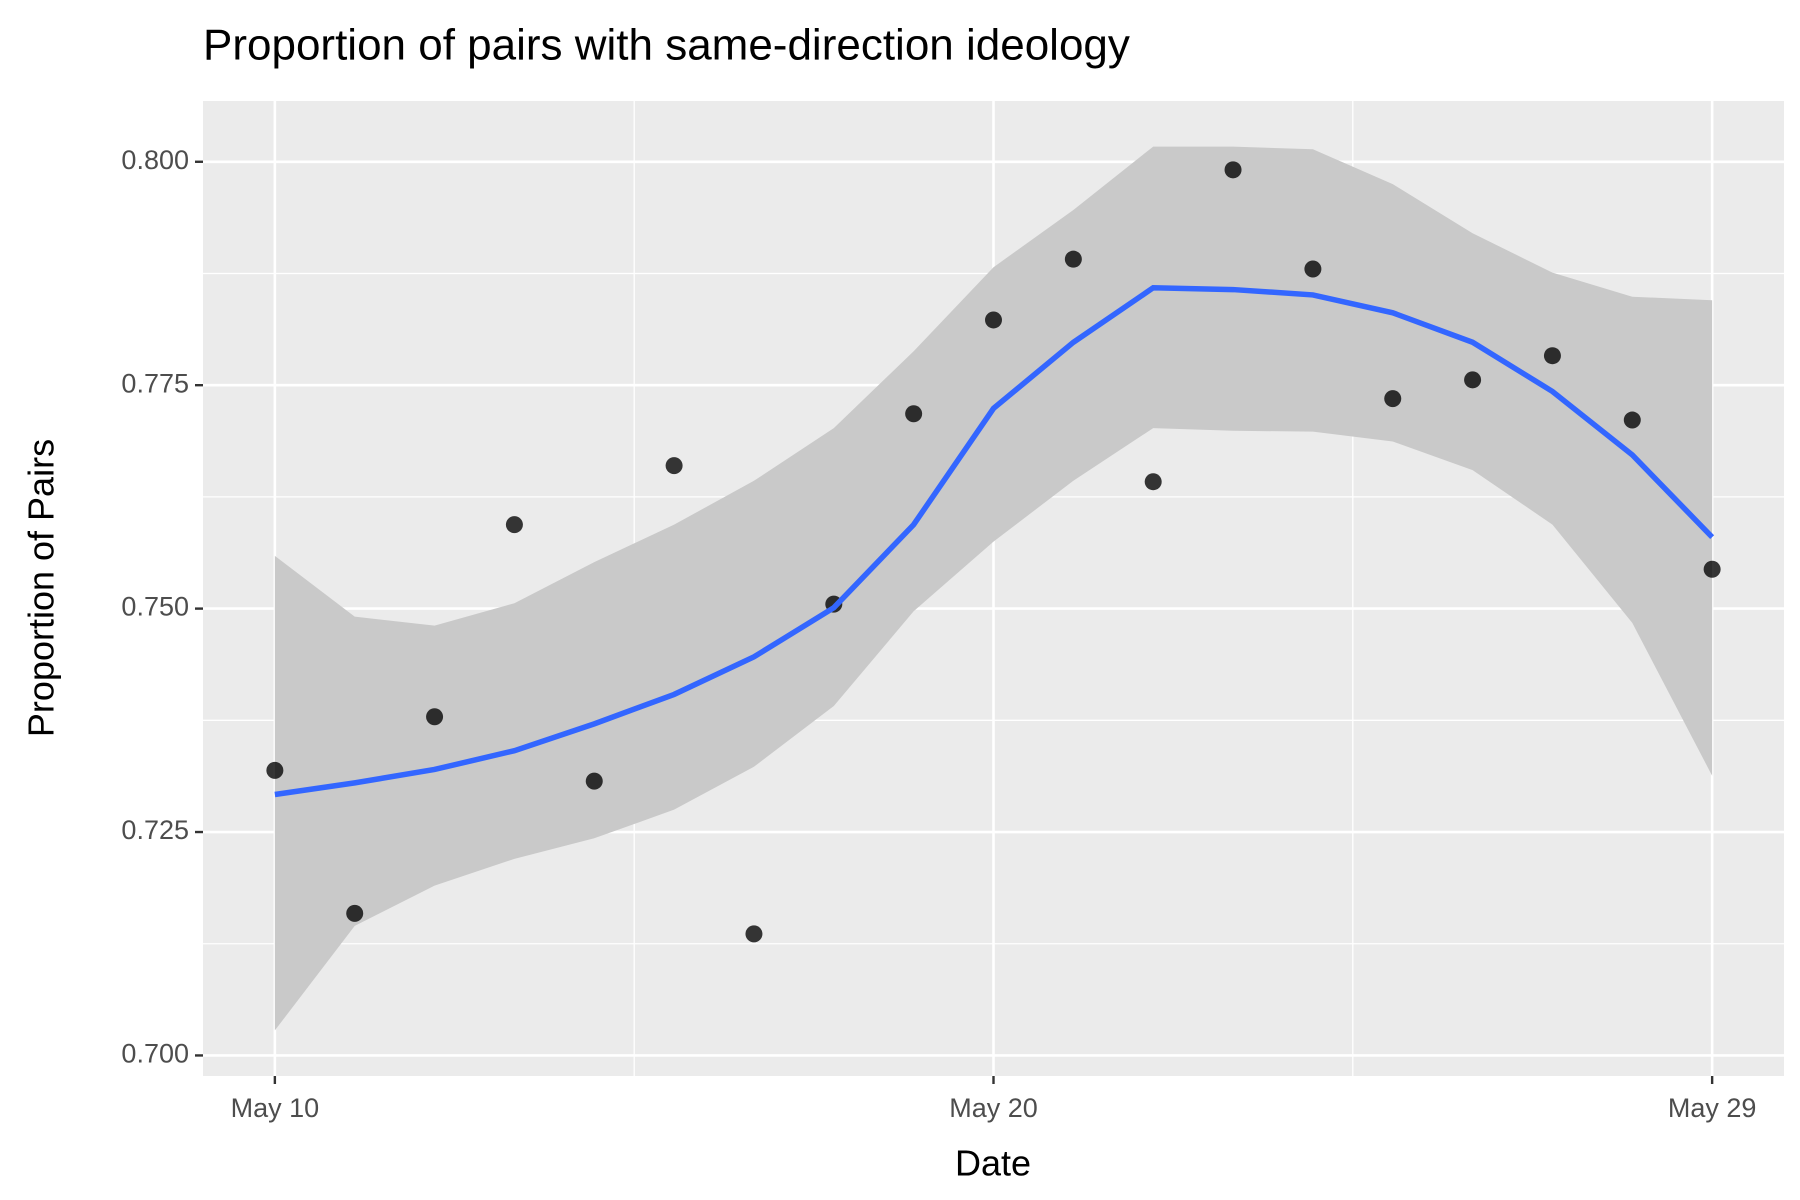 The width and height of the screenshot is (1800, 1200). I want to click on x-axis-title: Date, so click(993, 1163).